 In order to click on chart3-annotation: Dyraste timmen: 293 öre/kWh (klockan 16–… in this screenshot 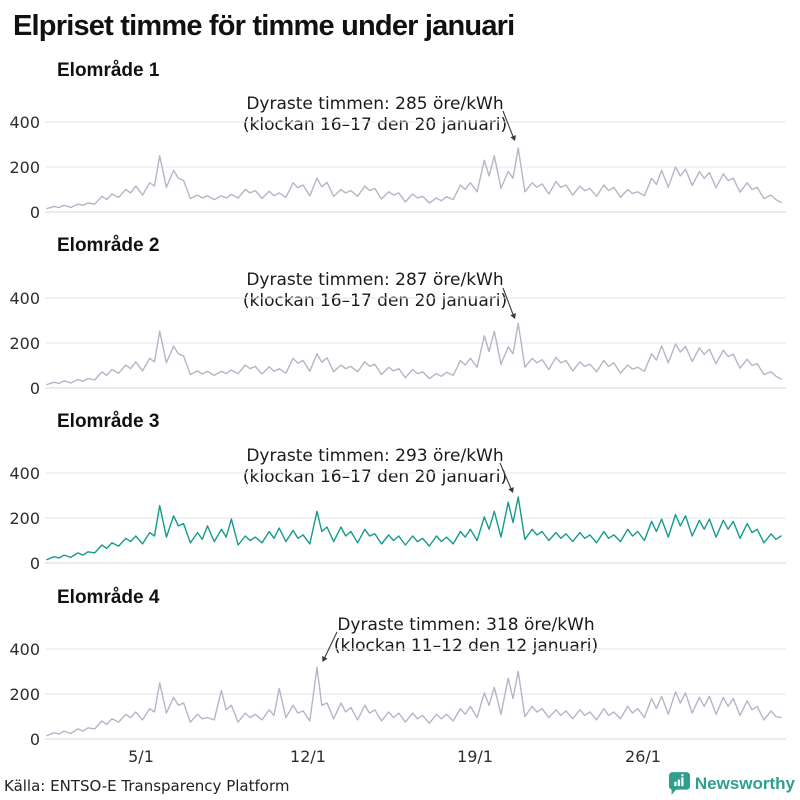, I will do `click(375, 467)`.